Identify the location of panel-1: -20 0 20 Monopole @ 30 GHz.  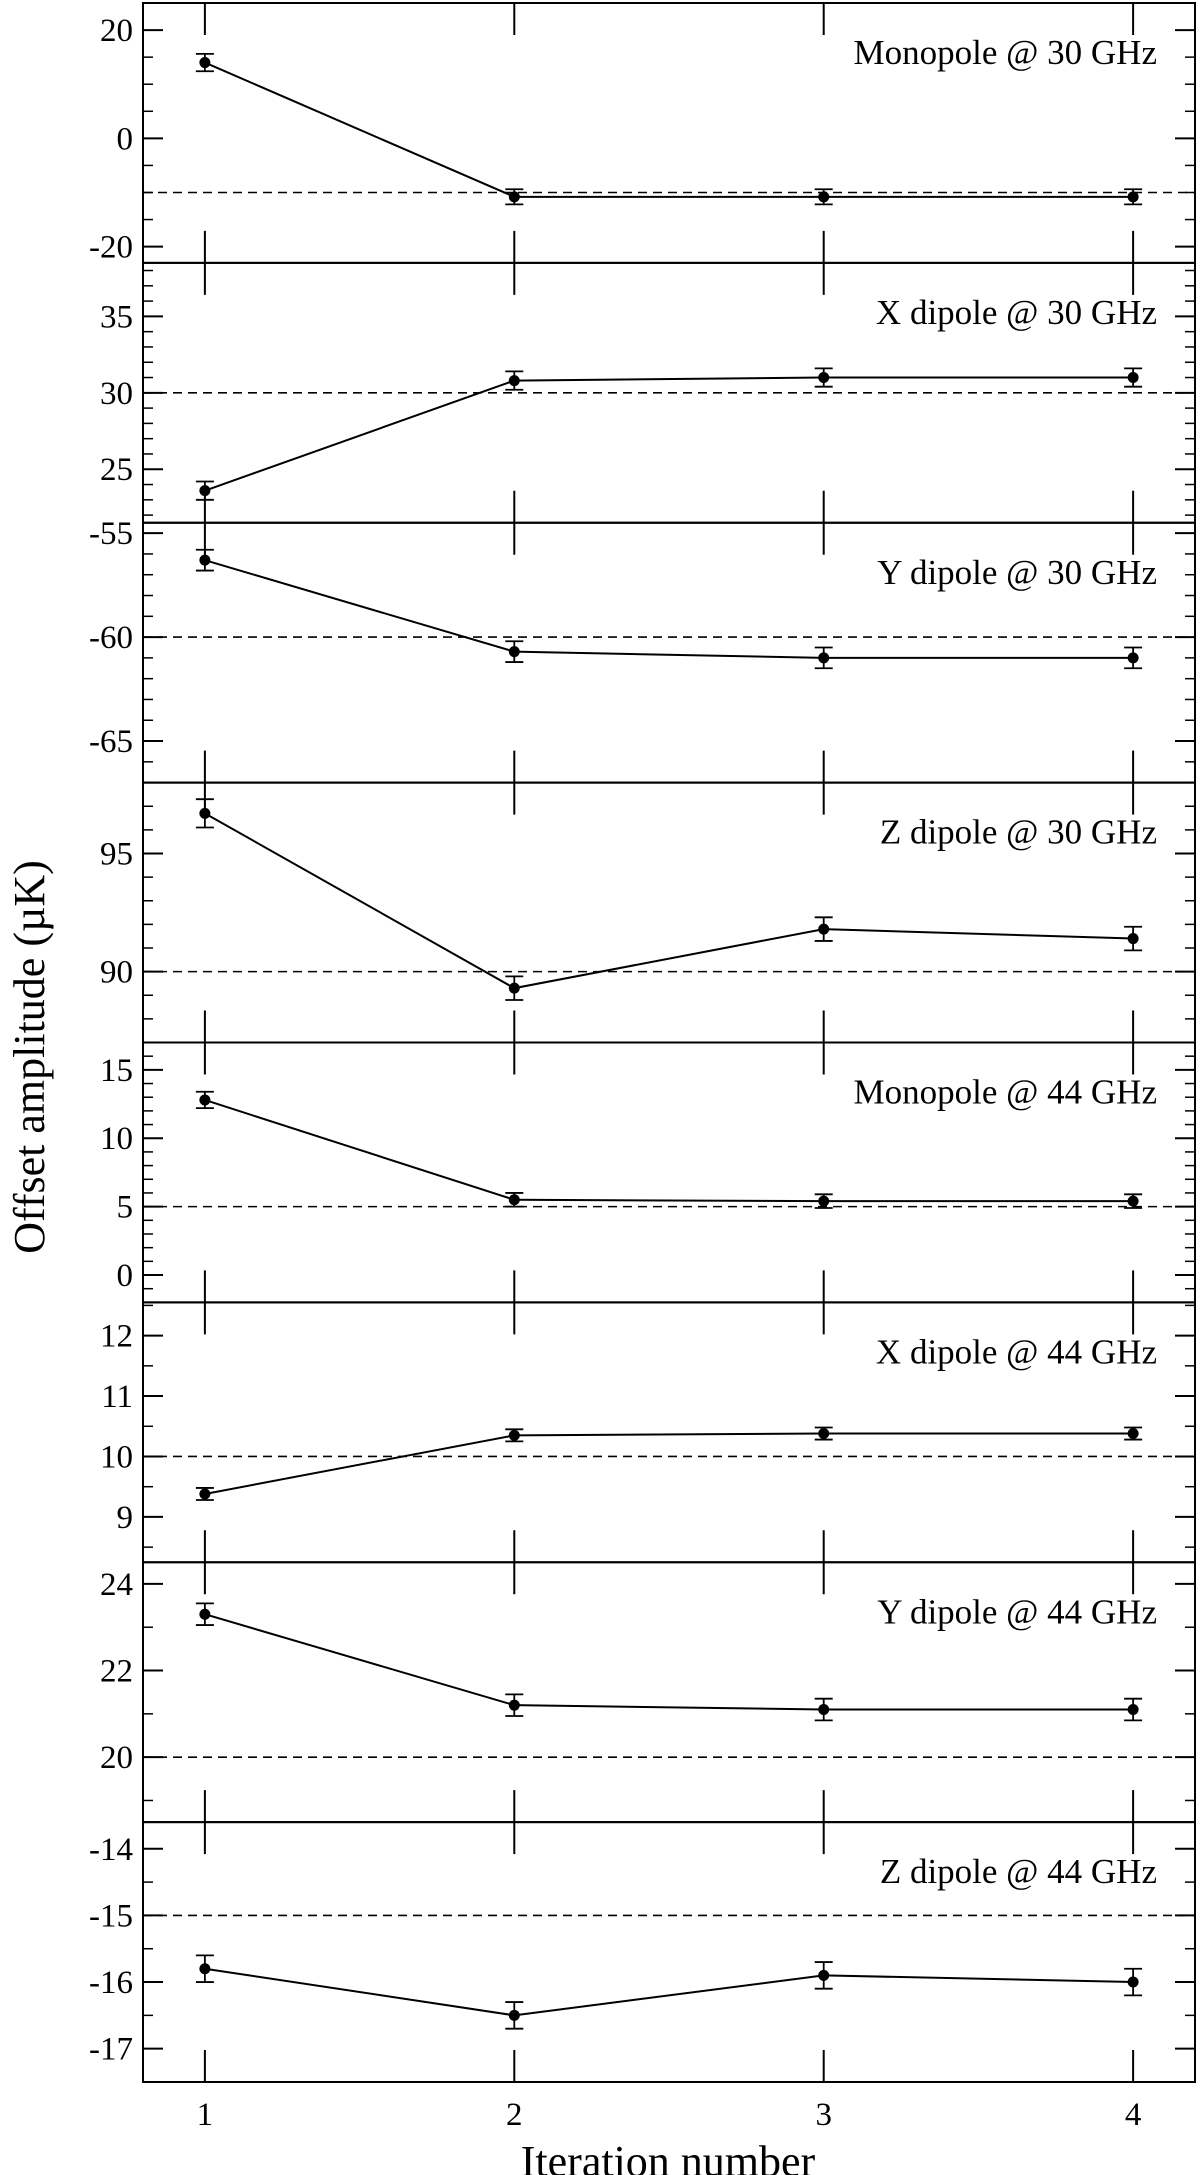
(642, 134).